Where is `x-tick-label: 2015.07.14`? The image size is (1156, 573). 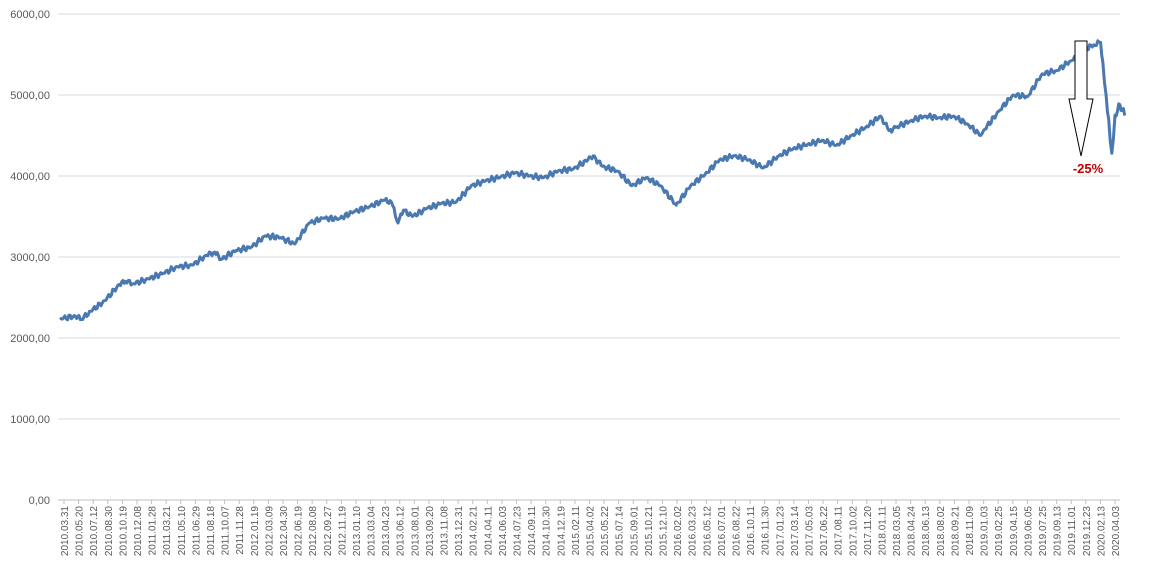
x-tick-label: 2015.07.14 is located at coordinates (620, 531).